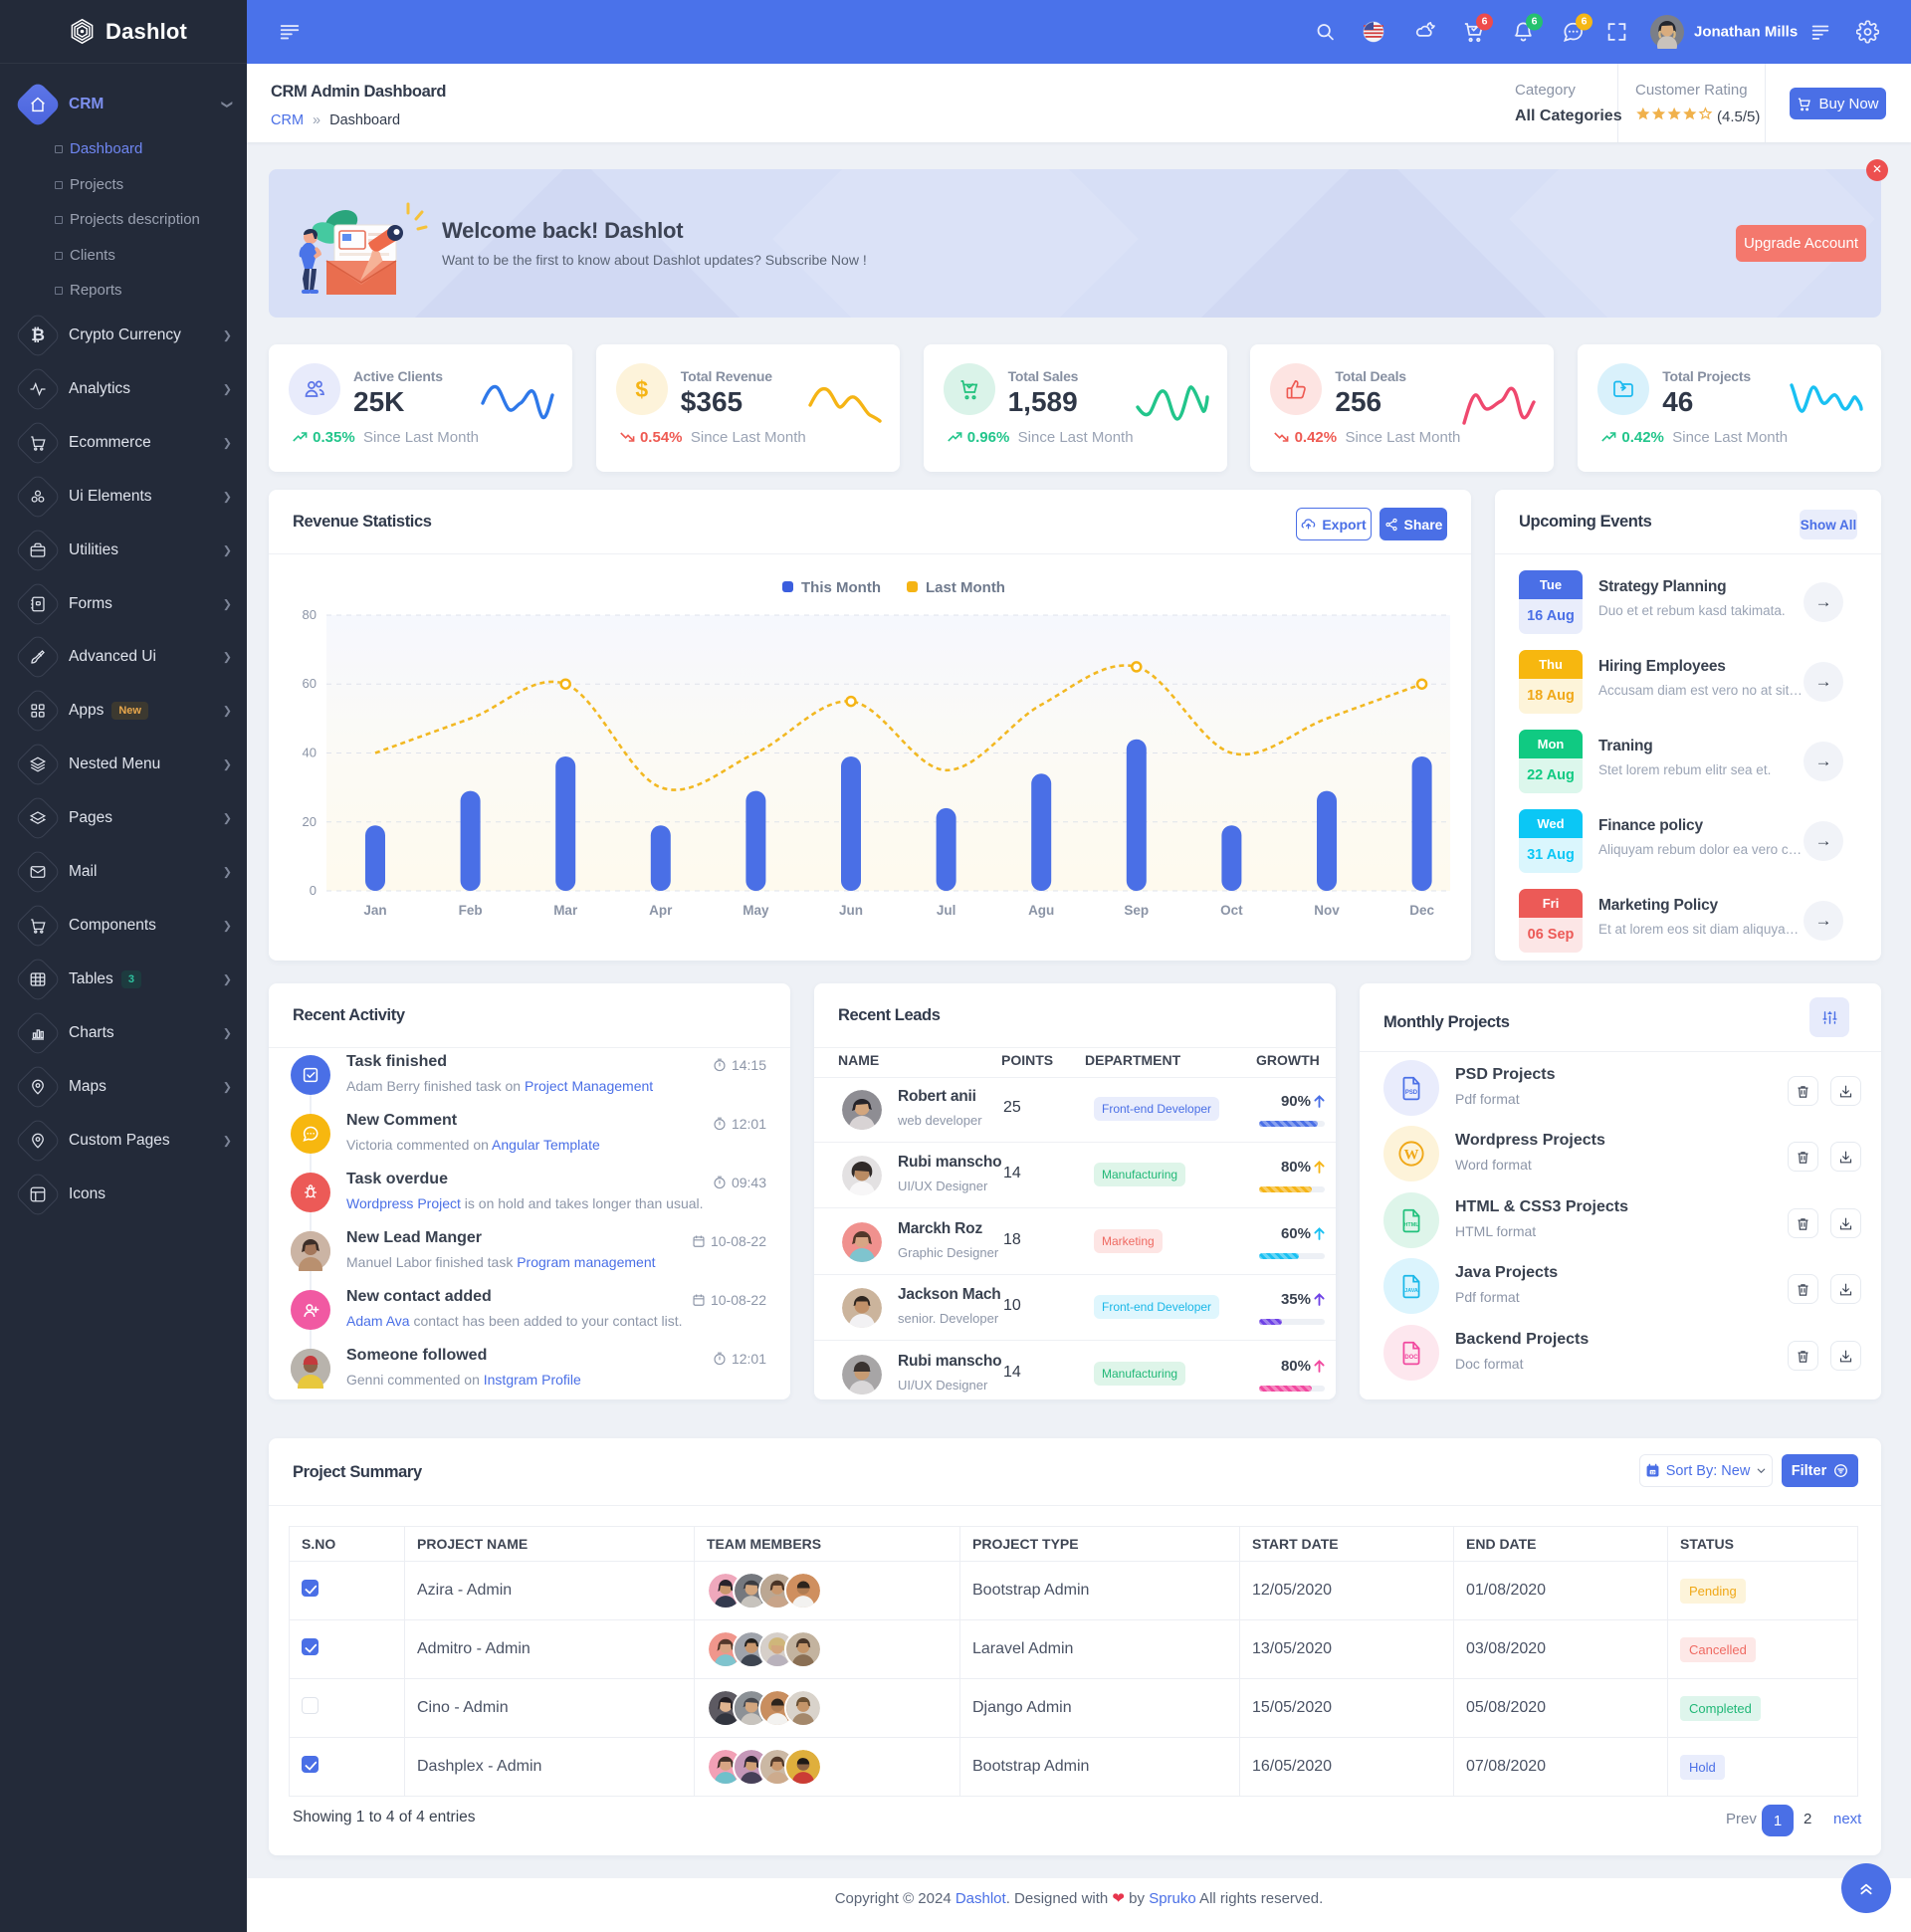 The image size is (1911, 1932). Describe the element at coordinates (1411, 1291) in the screenshot. I see `svg-text: JAVA` at that location.